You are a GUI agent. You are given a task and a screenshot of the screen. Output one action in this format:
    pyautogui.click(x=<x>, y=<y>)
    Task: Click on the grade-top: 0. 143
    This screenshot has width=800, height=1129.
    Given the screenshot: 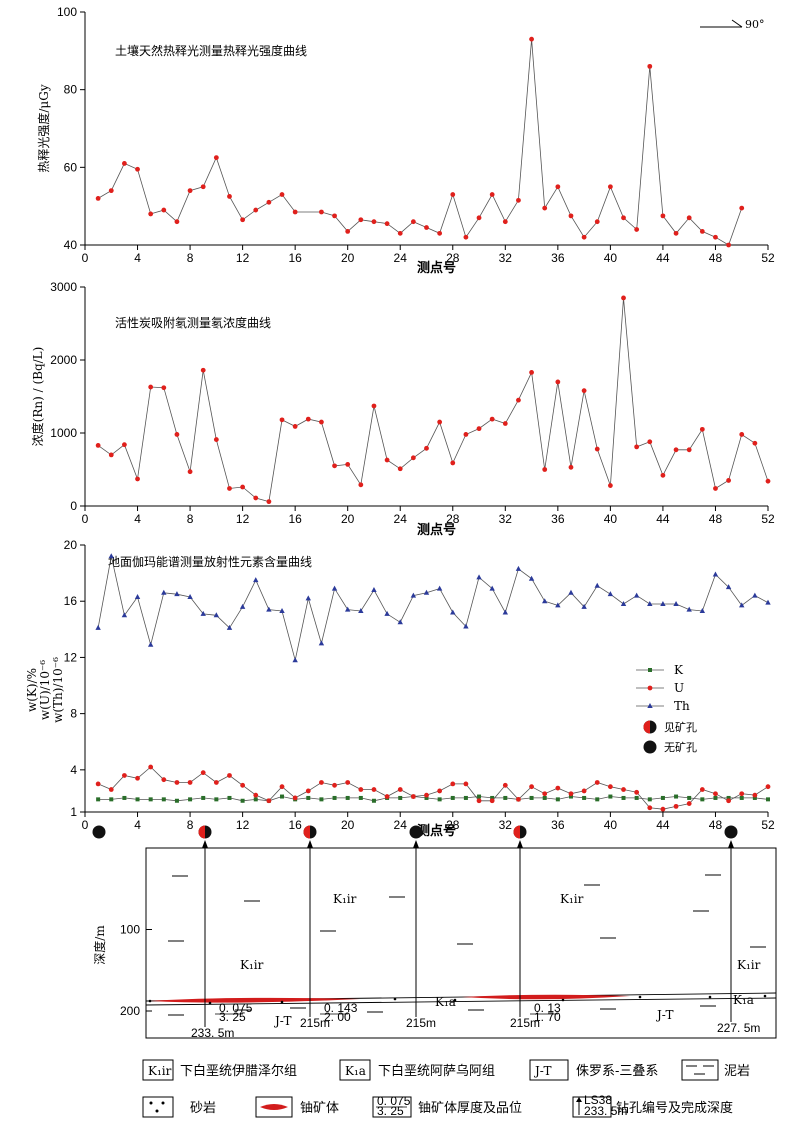 What is the action you would take?
    pyautogui.click(x=341, y=1008)
    